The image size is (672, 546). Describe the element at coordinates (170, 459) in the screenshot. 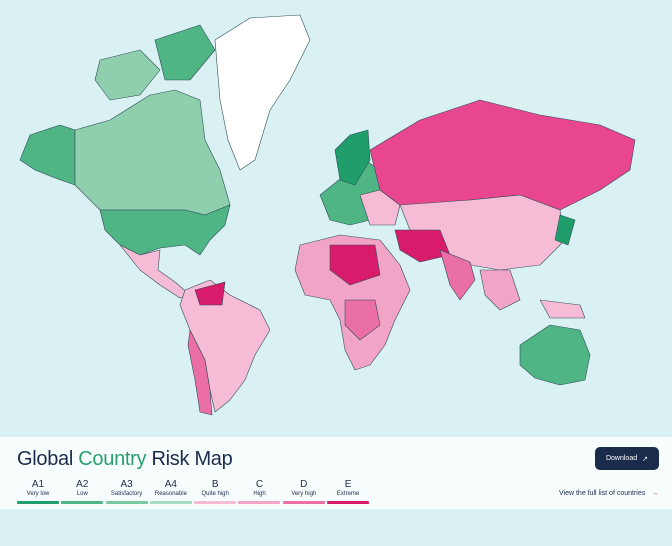

I see `title-word: Risk` at that location.